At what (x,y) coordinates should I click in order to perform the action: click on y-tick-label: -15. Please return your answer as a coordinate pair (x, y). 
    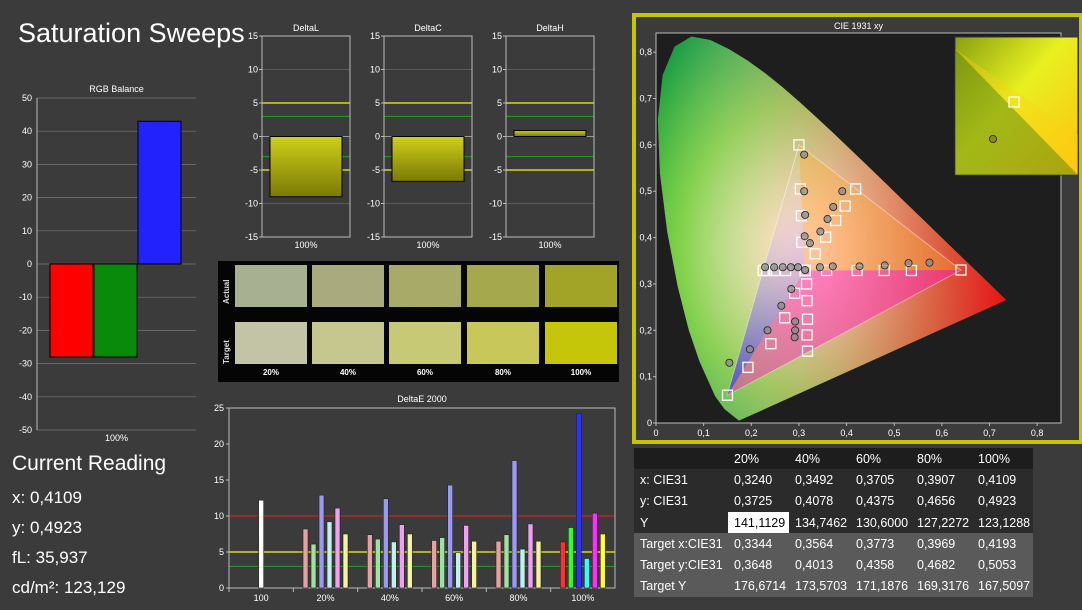
    Looking at the image, I should click on (495, 237).